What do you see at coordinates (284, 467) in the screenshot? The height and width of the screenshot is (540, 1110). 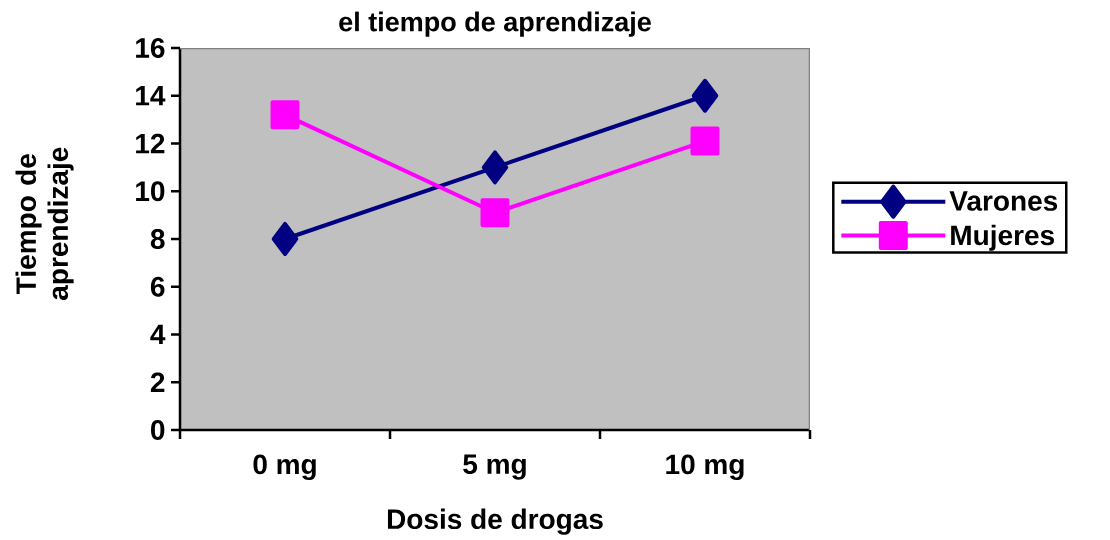 I see `x-tick-label: 0 mg` at bounding box center [284, 467].